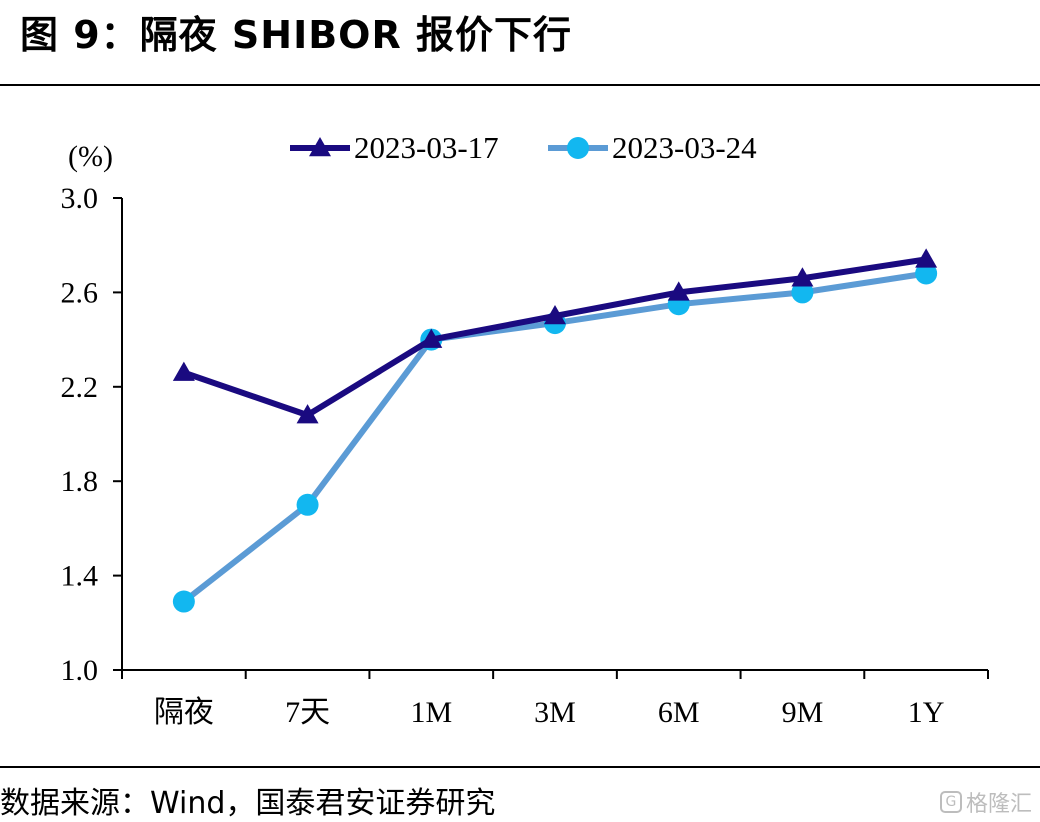 This screenshot has width=1040, height=822. Describe the element at coordinates (307, 712) in the screenshot. I see `x-tick-label: 7天` at that location.